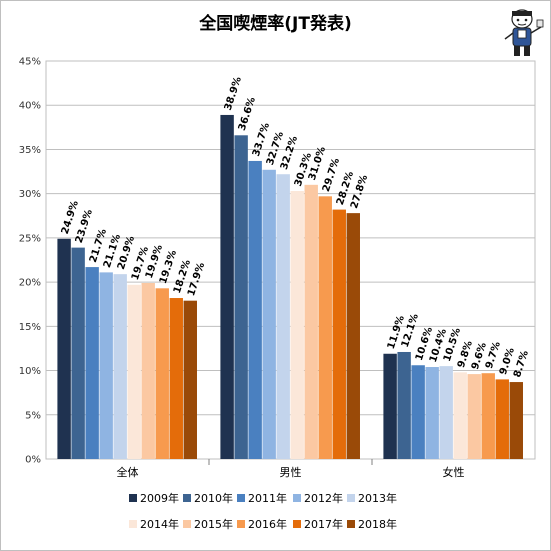 The height and width of the screenshot is (551, 551). What do you see at coordinates (30, 106) in the screenshot?
I see `y-tick-label: 40%` at bounding box center [30, 106].